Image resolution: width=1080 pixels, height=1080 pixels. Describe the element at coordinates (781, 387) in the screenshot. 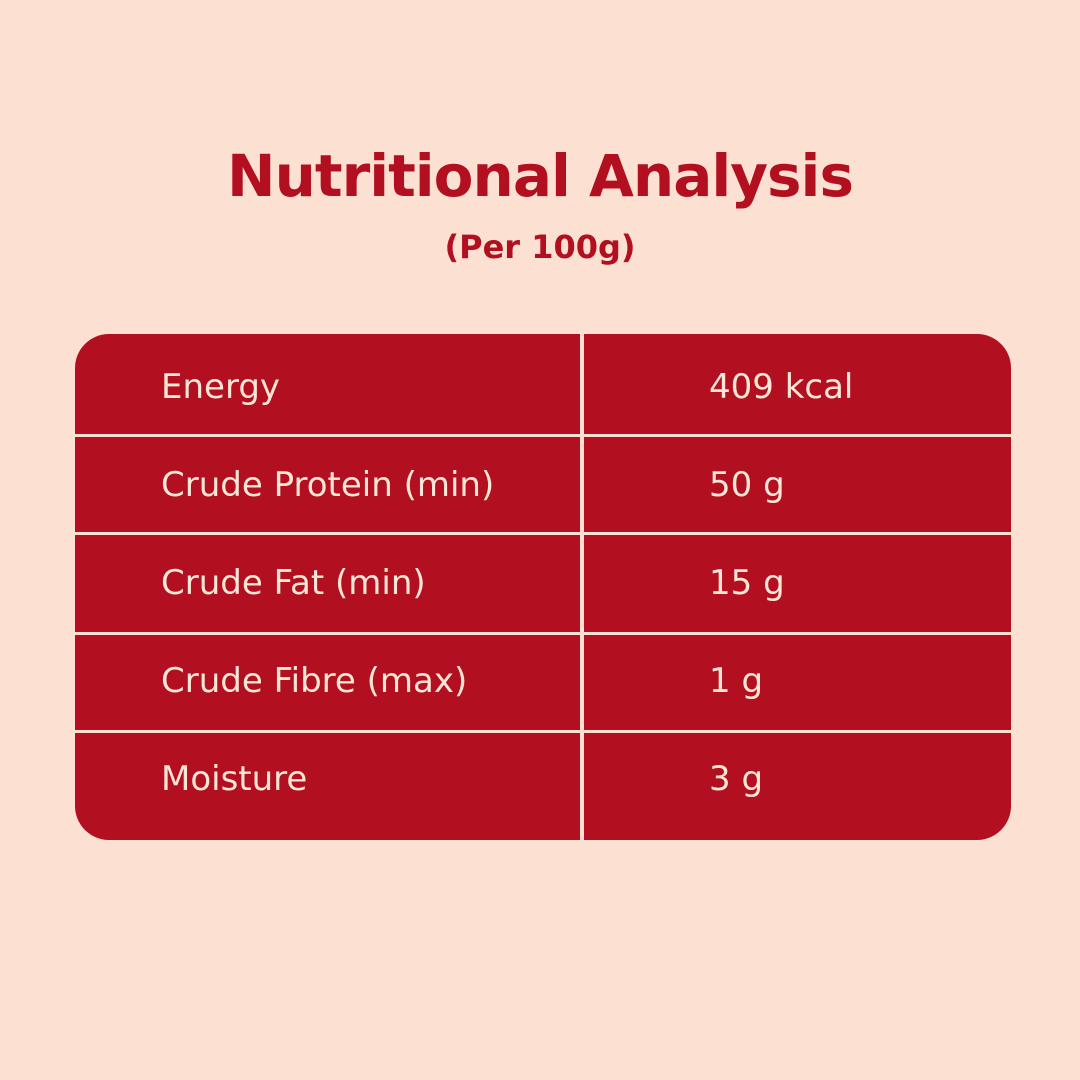

I see `value-cell: 409 kcal` at that location.